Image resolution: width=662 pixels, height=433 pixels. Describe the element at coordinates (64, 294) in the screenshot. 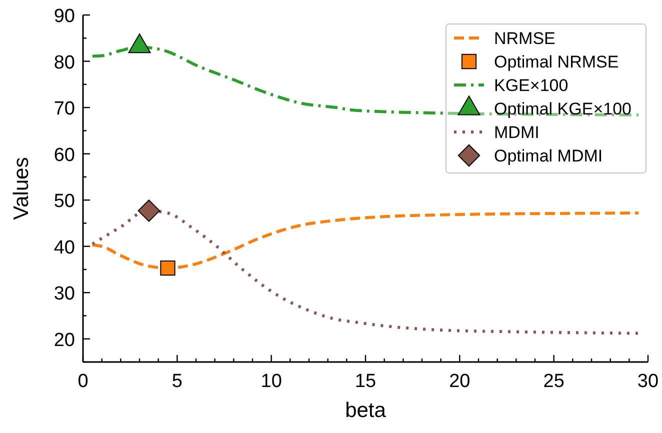

I see `y-tick-label: 30` at that location.